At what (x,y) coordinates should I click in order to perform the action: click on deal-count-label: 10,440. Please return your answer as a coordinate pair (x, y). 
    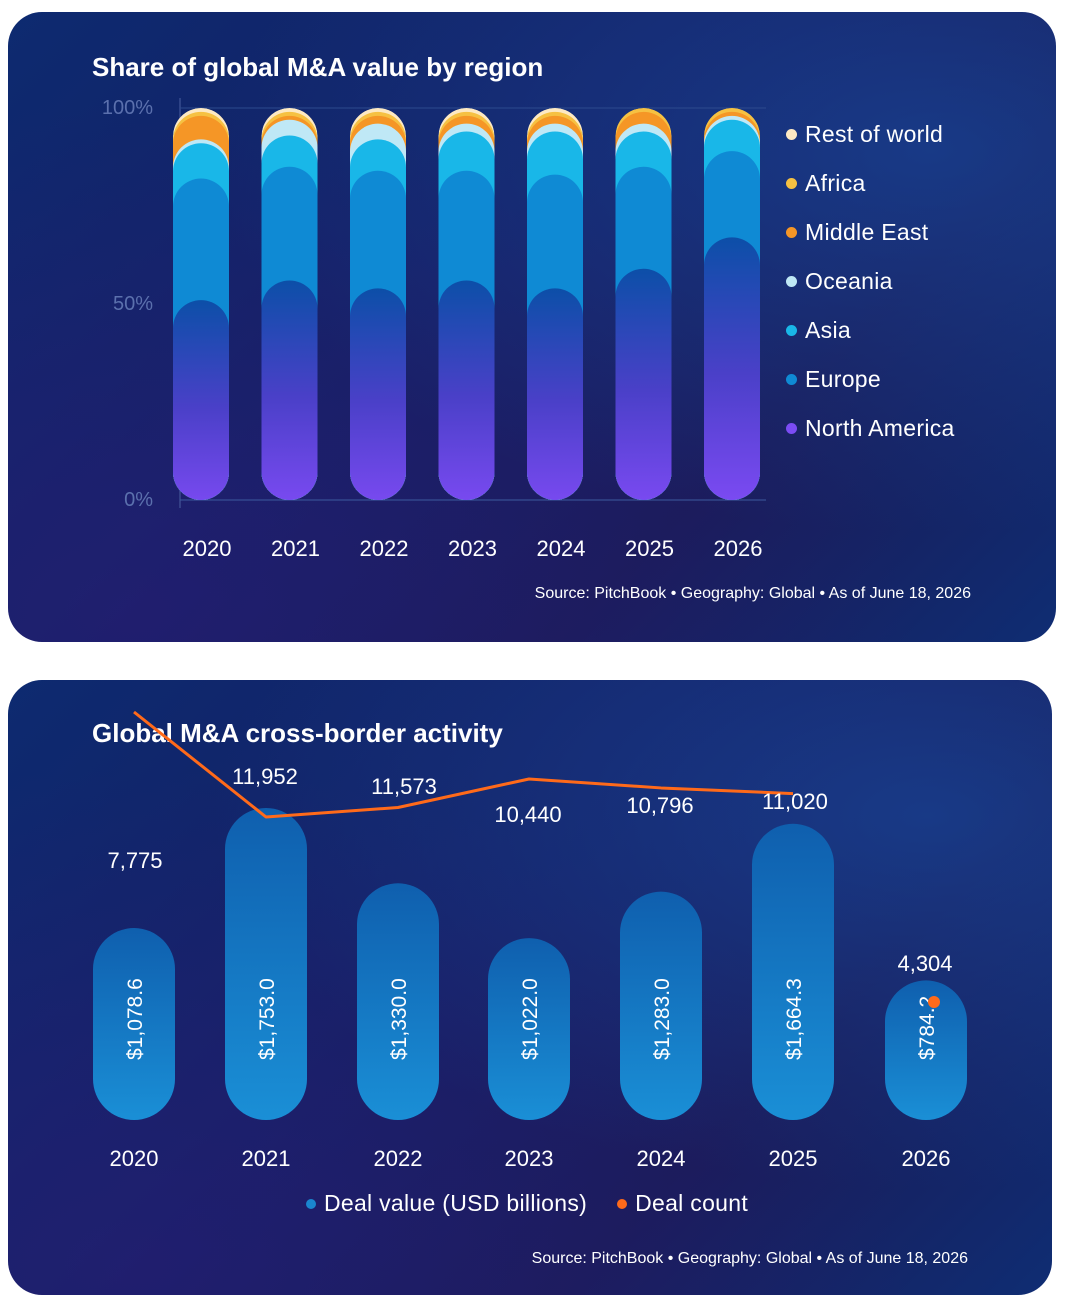
    Looking at the image, I should click on (527, 814).